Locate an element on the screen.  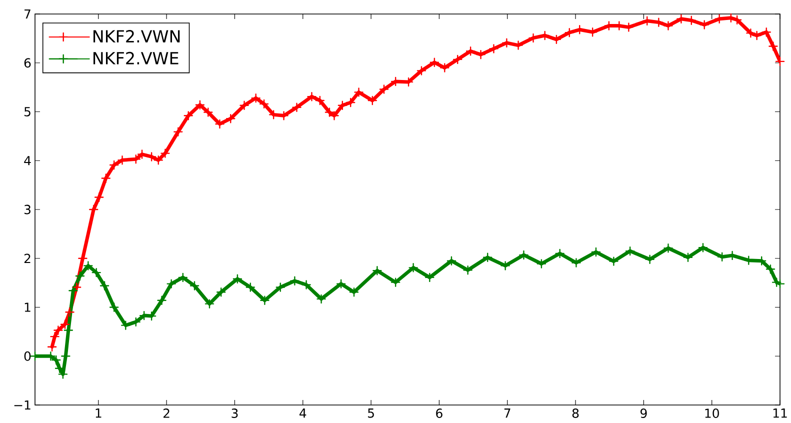
x-tick-label: 2 is located at coordinates (166, 413).